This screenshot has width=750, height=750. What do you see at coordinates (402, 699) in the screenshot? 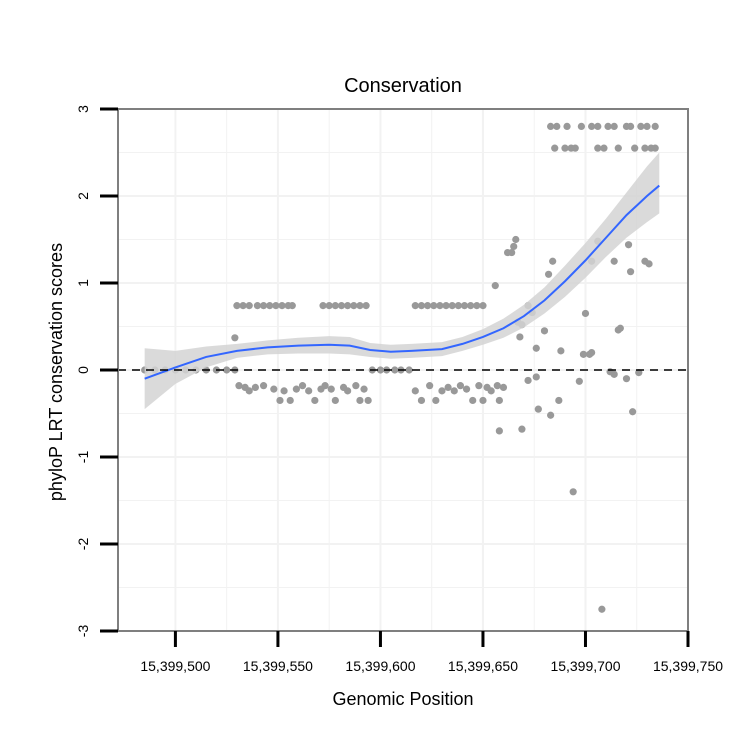
I see `x-axis-label: Genomic Position` at bounding box center [402, 699].